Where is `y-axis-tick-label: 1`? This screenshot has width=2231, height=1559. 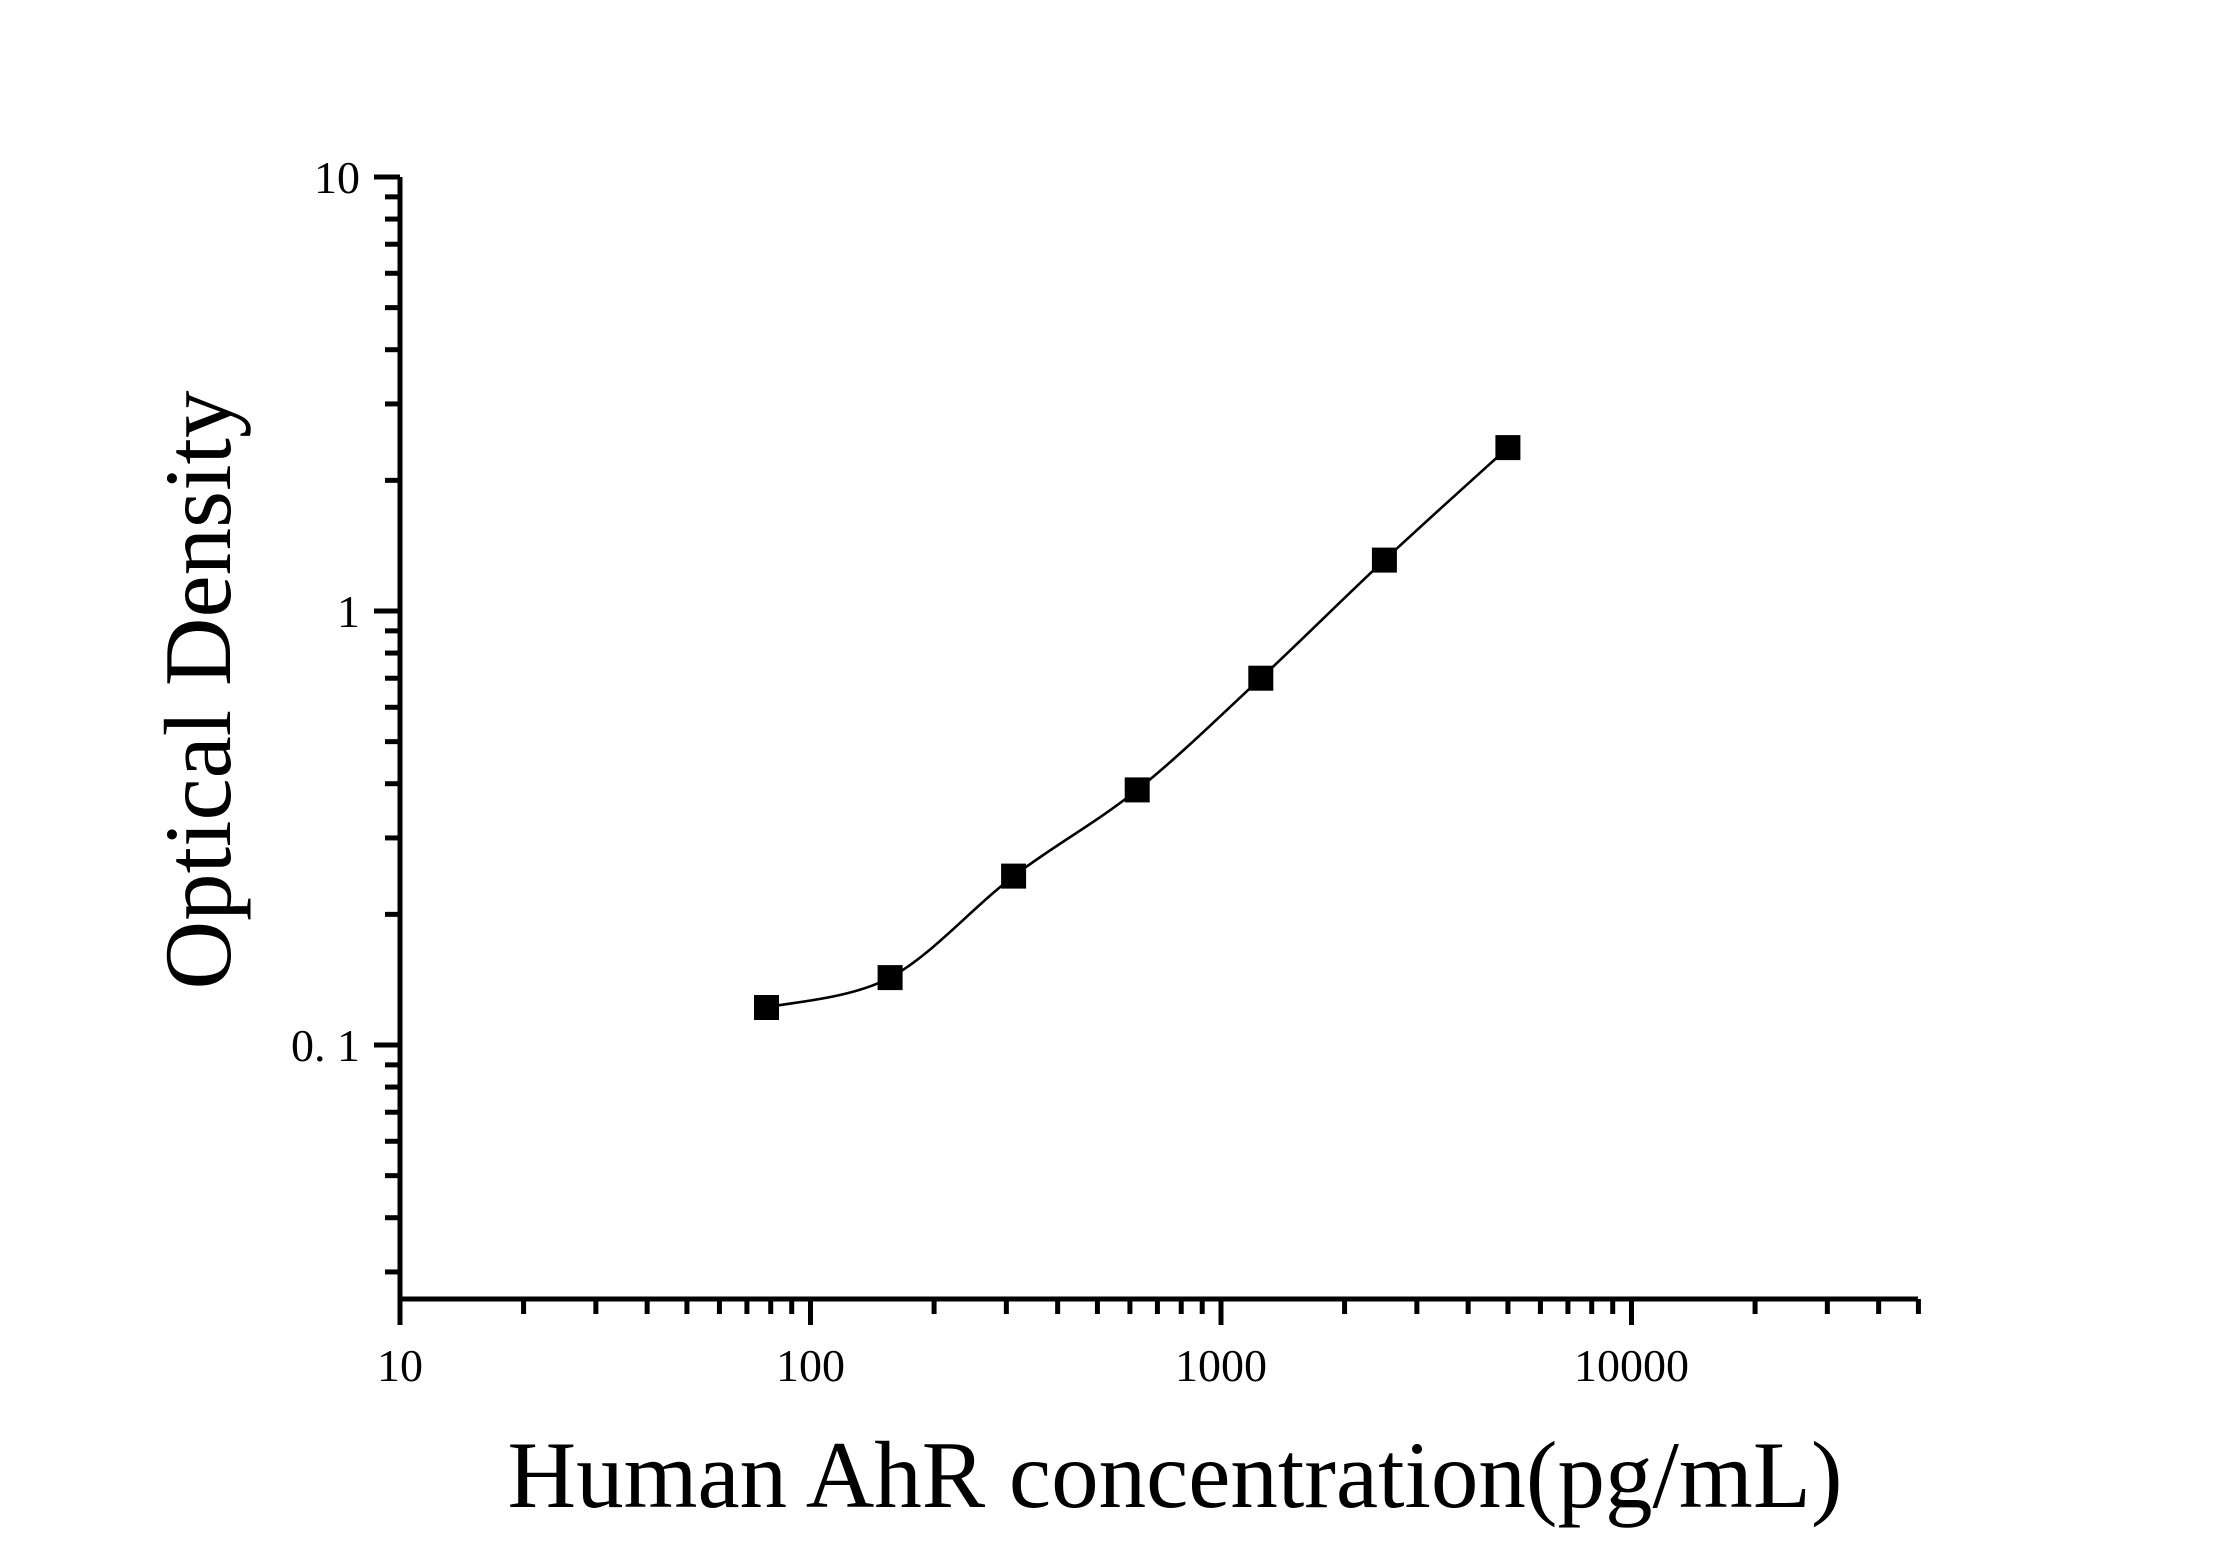 y-axis-tick-label: 1 is located at coordinates (348, 611).